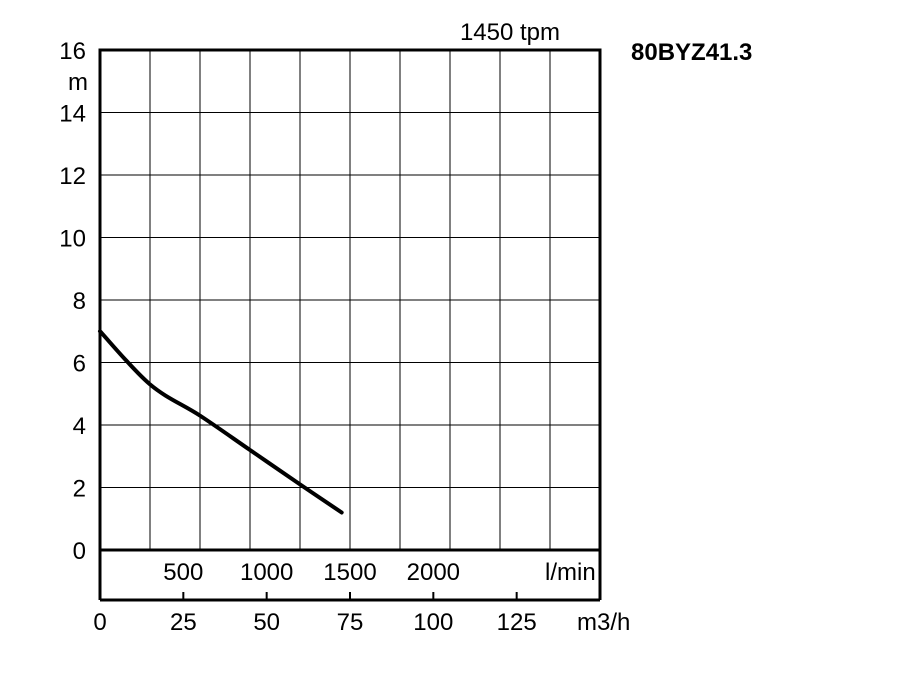 Image resolution: width=900 pixels, height=700 pixels. Describe the element at coordinates (433, 572) in the screenshot. I see `x-tick-label-lmin: 2000` at that location.